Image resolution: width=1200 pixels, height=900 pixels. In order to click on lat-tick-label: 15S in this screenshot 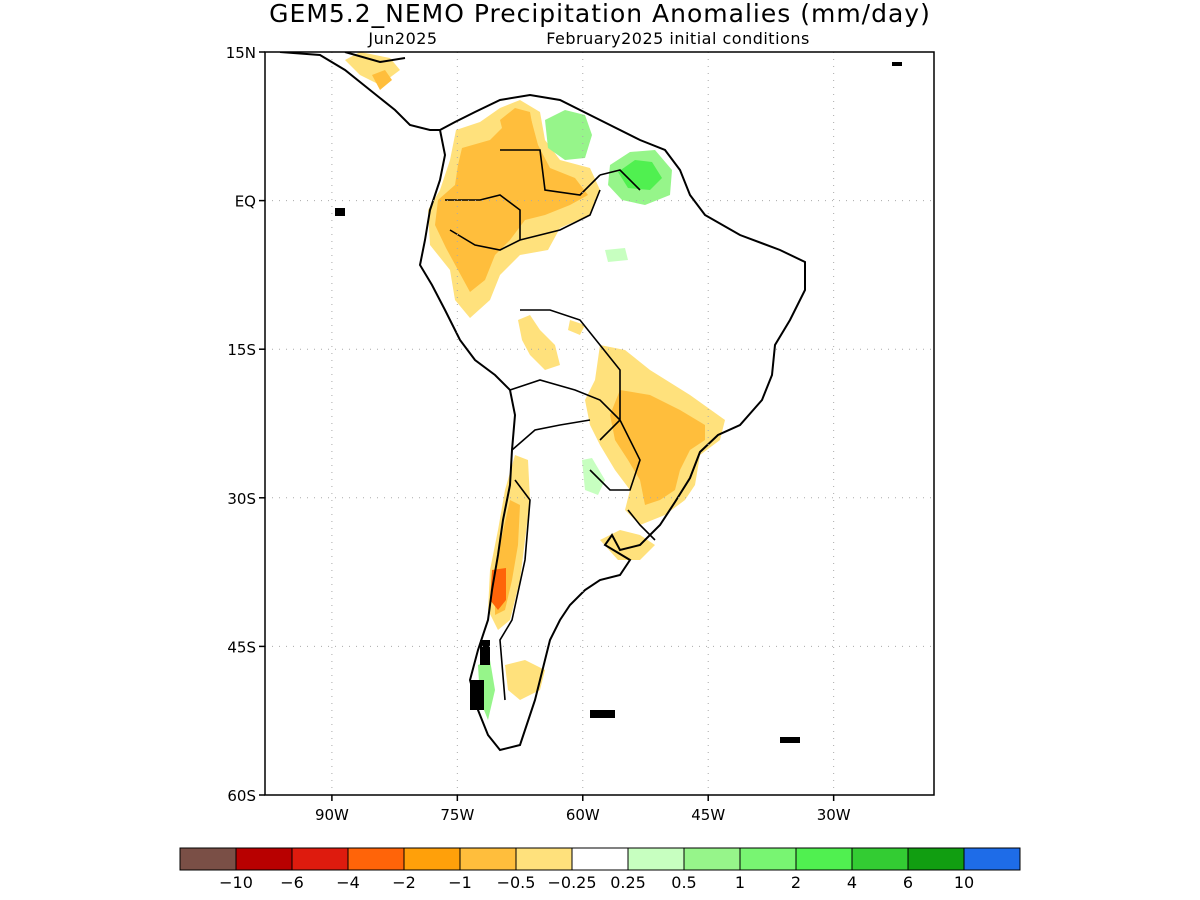, I will do `click(241, 350)`.